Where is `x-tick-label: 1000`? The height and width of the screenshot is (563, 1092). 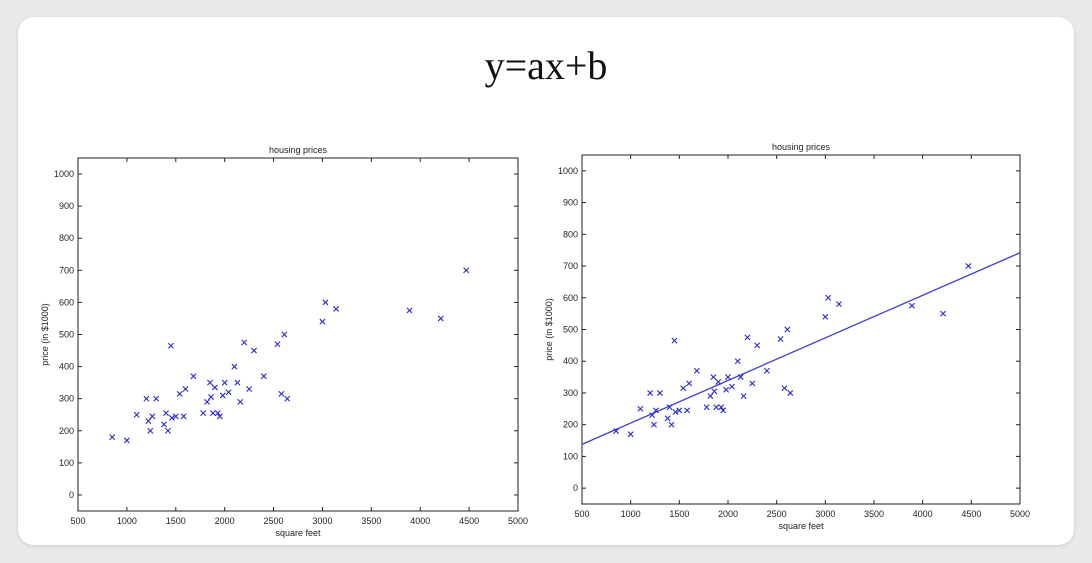 x-tick-label: 1000 is located at coordinates (631, 514).